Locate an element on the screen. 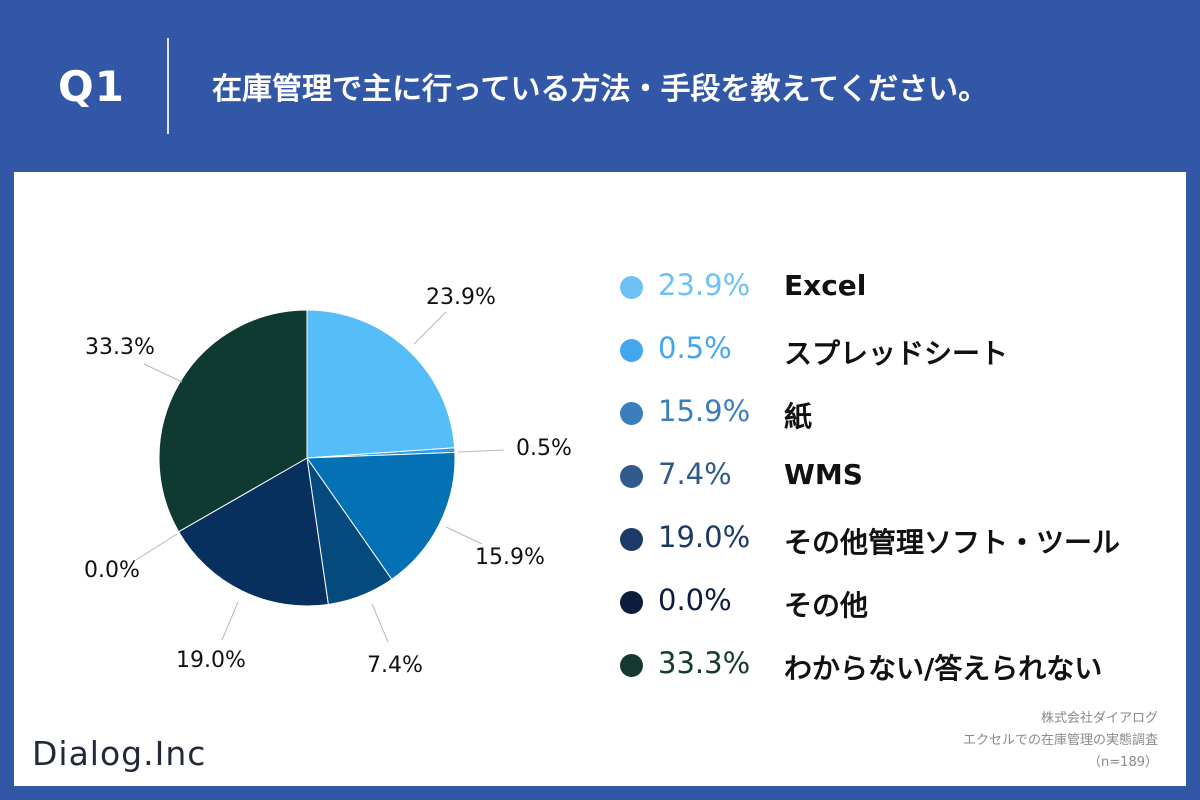  credit-survey: エクセルでの在庫管理の実態調査 is located at coordinates (1060, 740).